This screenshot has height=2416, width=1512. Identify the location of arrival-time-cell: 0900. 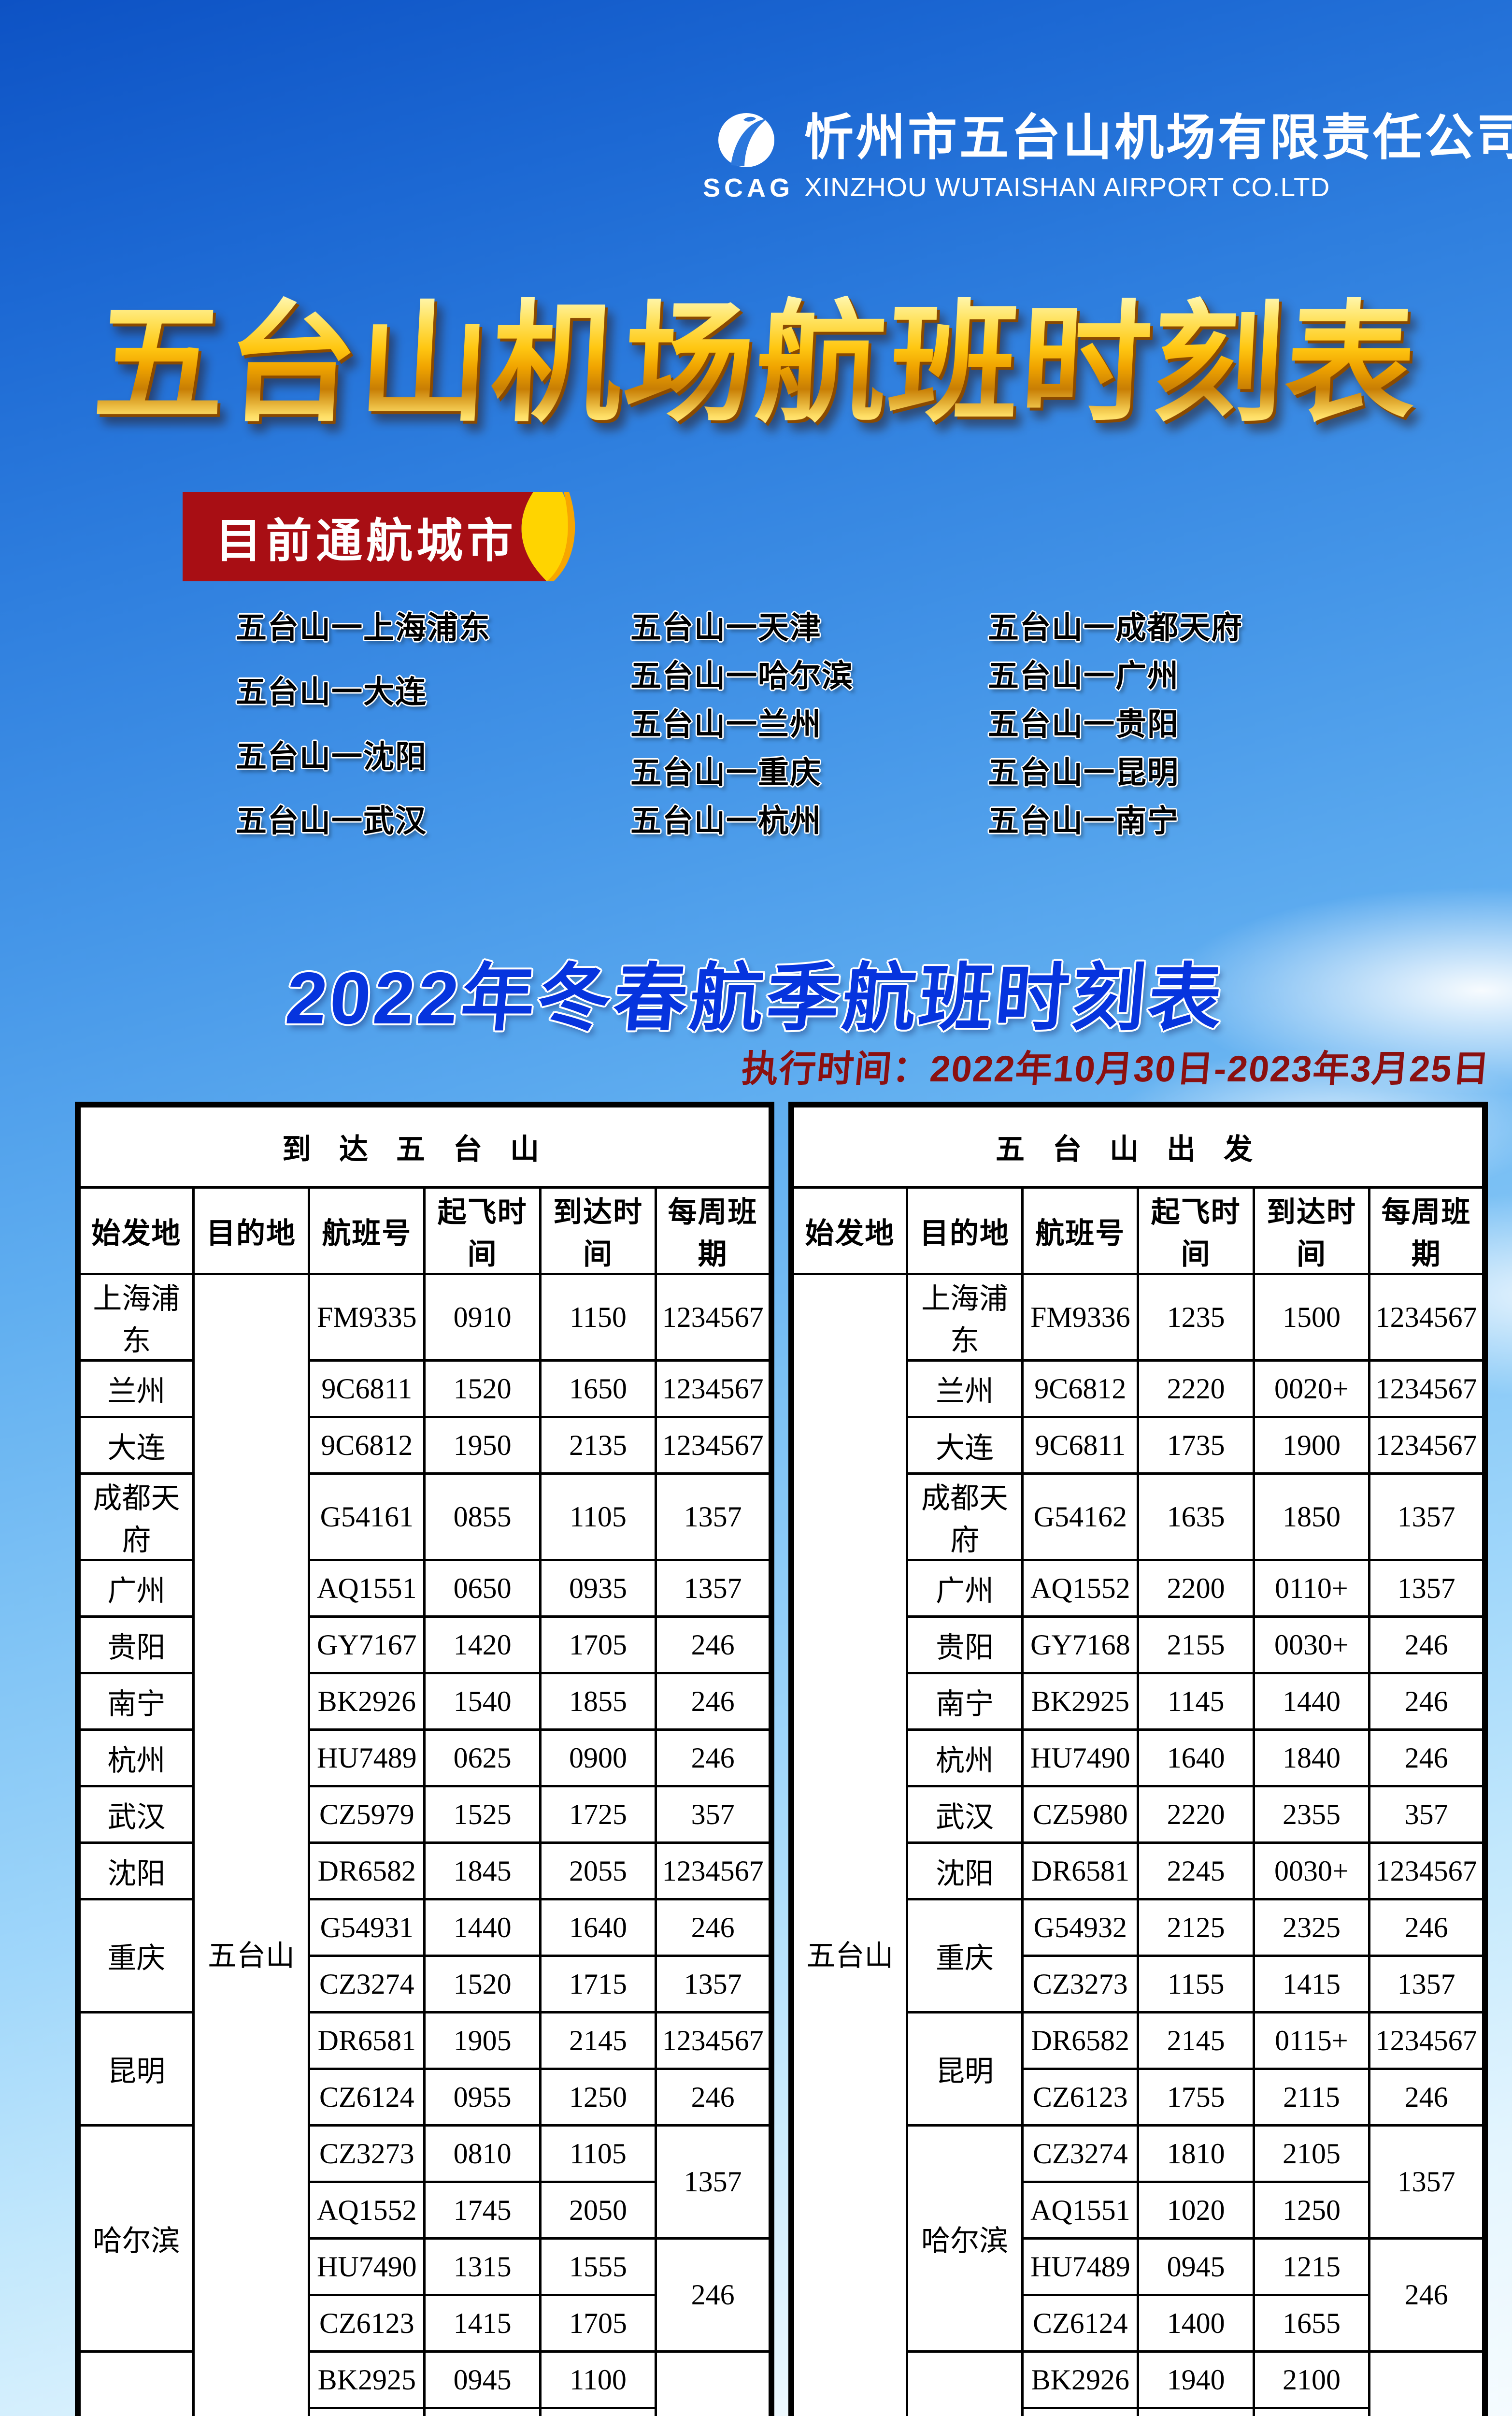
(598, 1757).